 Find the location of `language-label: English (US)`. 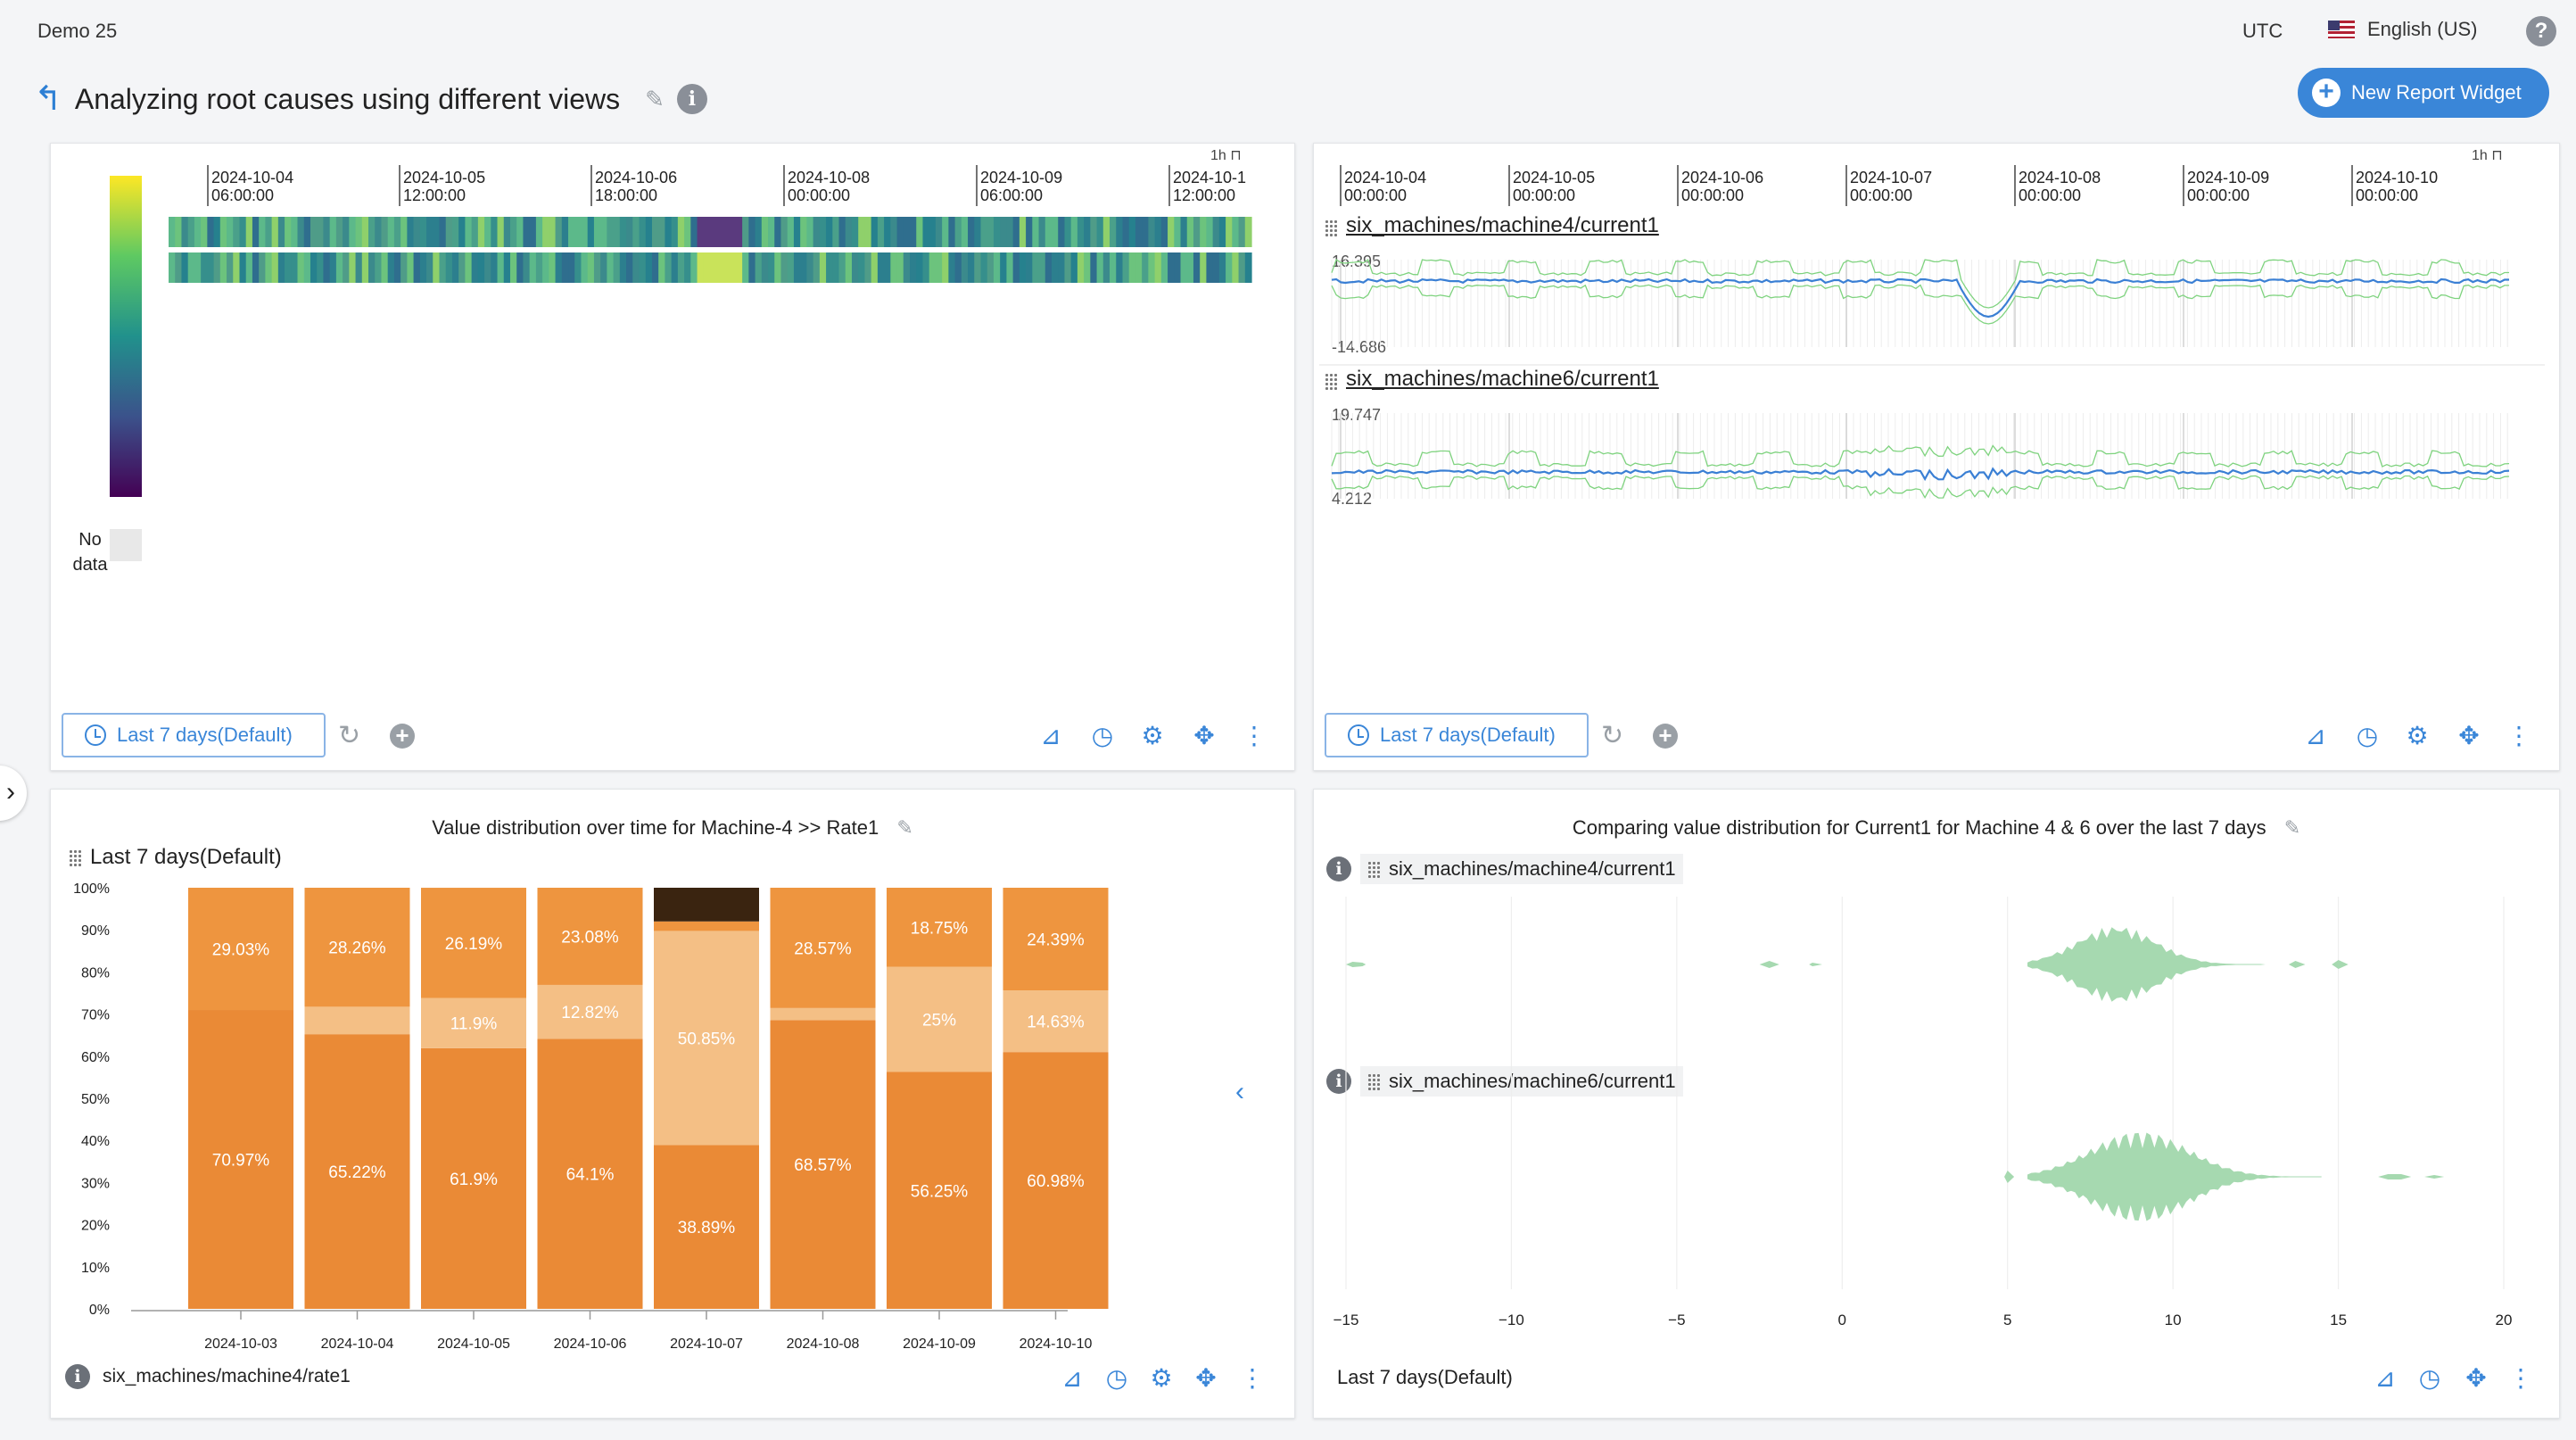

language-label: English (US) is located at coordinates (2423, 29).